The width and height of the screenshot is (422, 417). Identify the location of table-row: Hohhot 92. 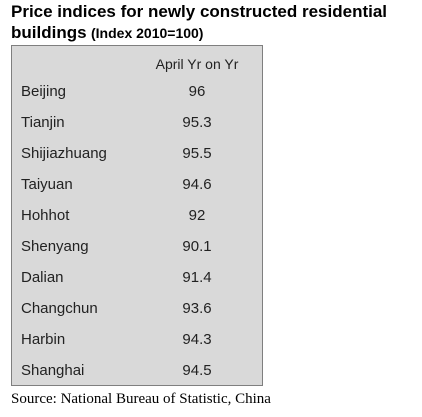
(137, 216).